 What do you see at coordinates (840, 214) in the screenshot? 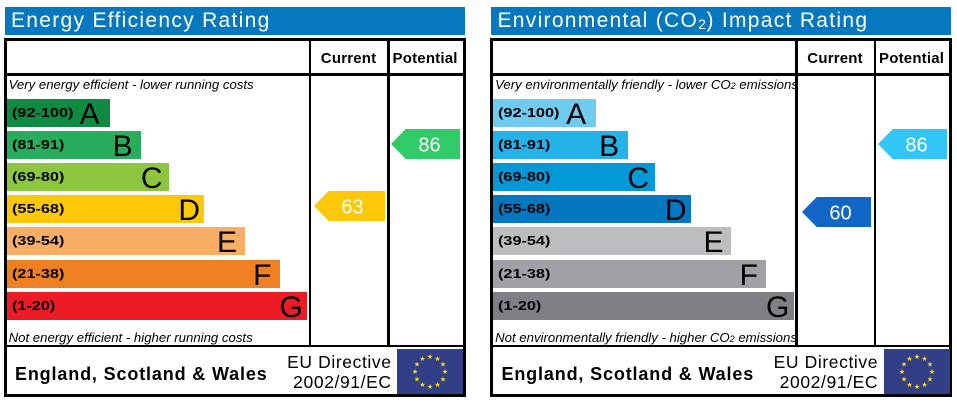
I see `svg-text: 60` at bounding box center [840, 214].